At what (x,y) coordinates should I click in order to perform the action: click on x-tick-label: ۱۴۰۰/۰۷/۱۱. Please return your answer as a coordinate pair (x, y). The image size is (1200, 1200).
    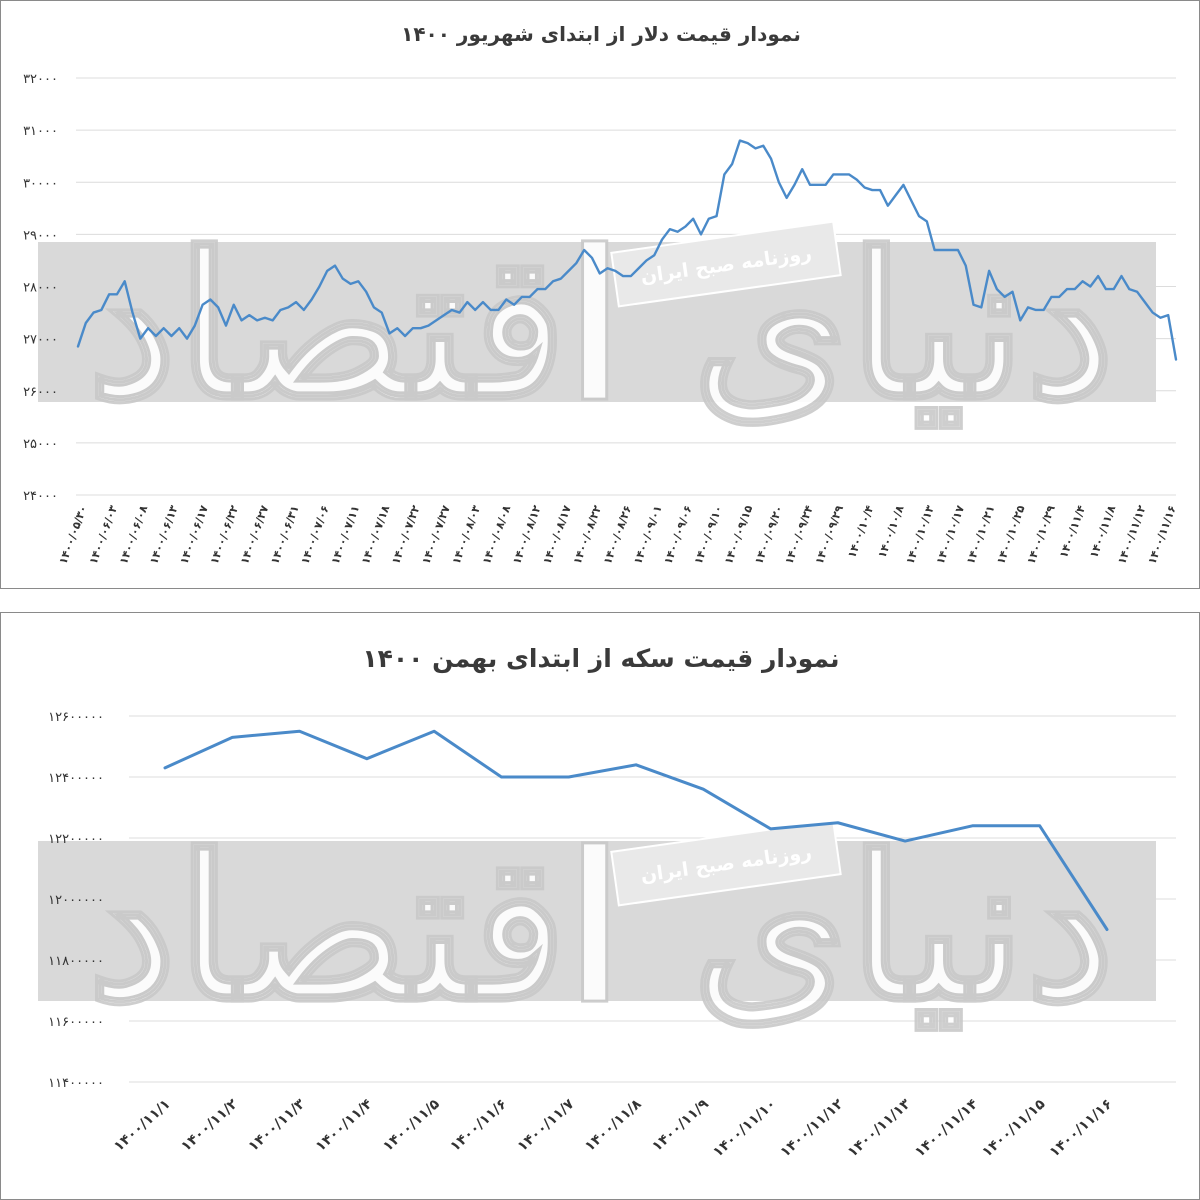
    Looking at the image, I should click on (345, 535).